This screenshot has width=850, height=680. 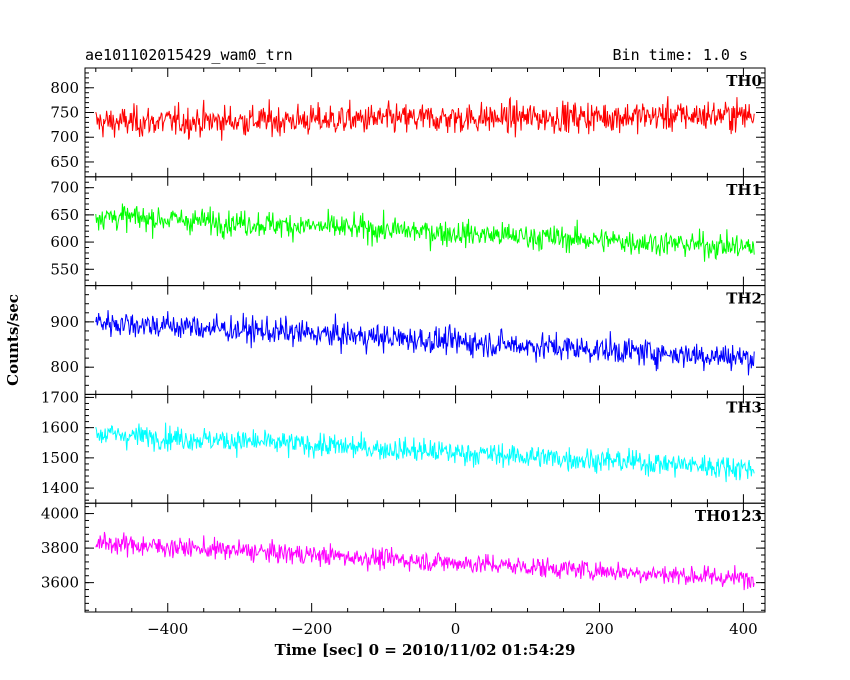 I want to click on panel-name-label: TH0, so click(x=744, y=81).